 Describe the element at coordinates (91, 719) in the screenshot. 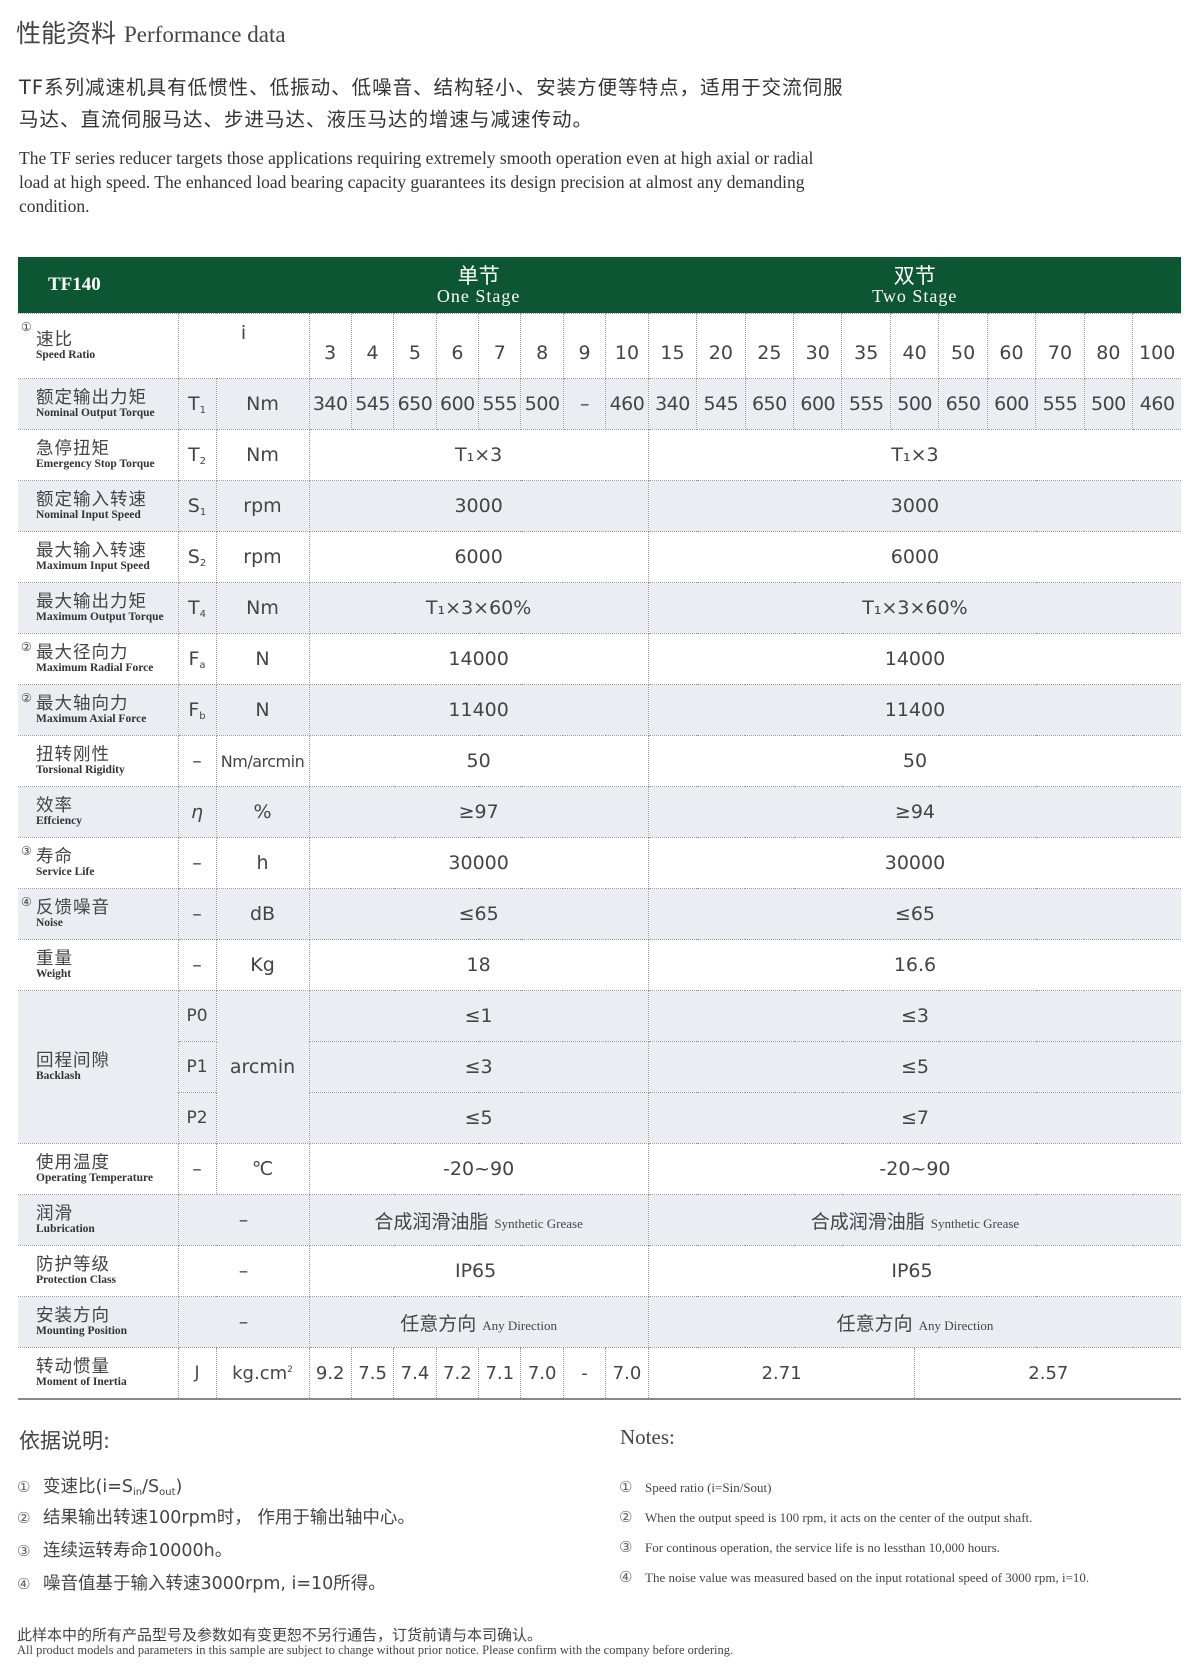

I see `label-en: Maximum Axial Force` at that location.